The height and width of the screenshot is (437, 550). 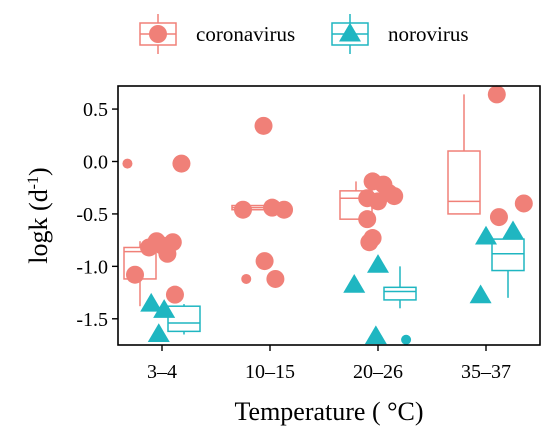 What do you see at coordinates (95, 162) in the screenshot?
I see `y-tick-label: 0.0` at bounding box center [95, 162].